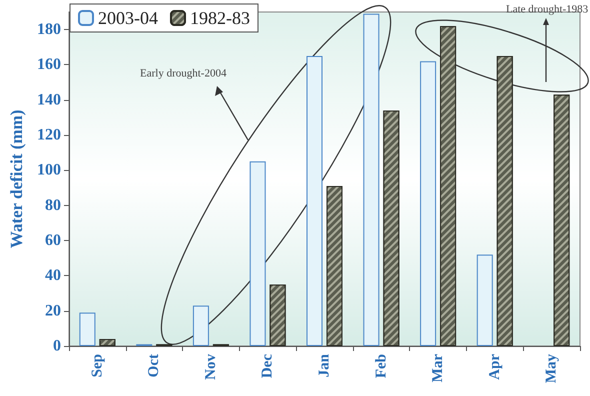 The height and width of the screenshot is (396, 590). I want to click on y-tick-label: 140, so click(49, 99).